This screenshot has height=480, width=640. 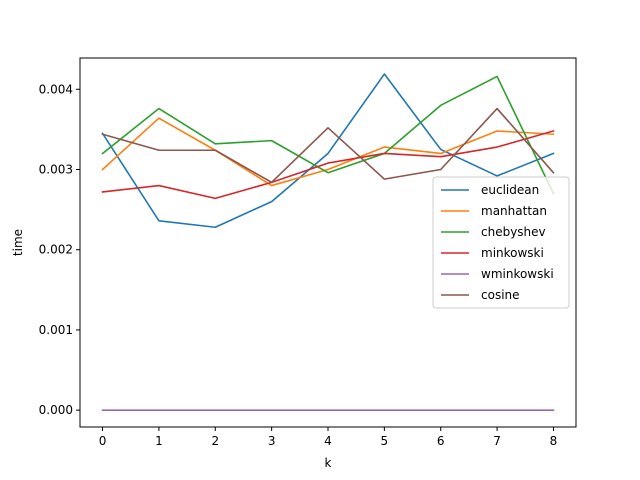 What do you see at coordinates (56, 330) in the screenshot?
I see `y-tick-label: 0.001` at bounding box center [56, 330].